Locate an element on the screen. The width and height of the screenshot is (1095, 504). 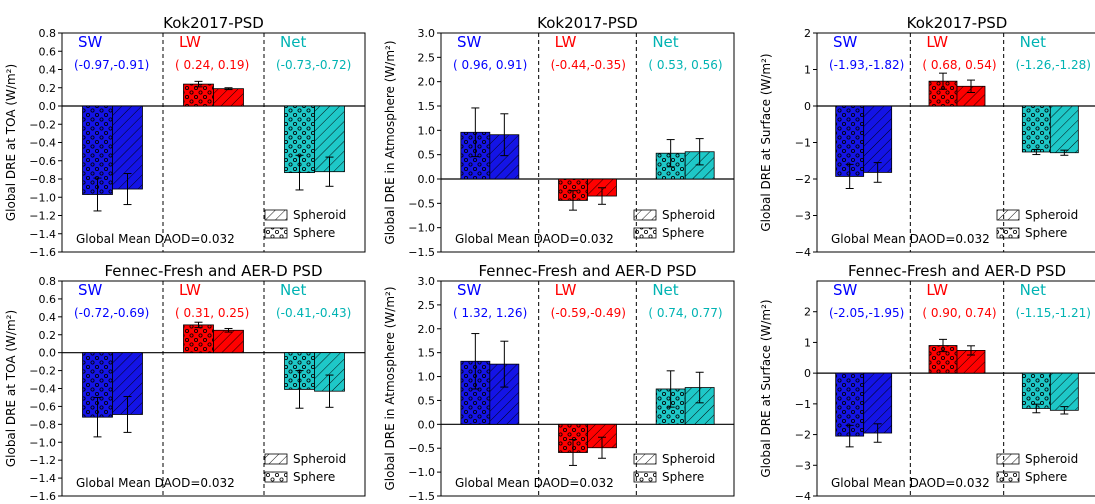
y-tick-label: 0.4 is located at coordinates (48, 317).